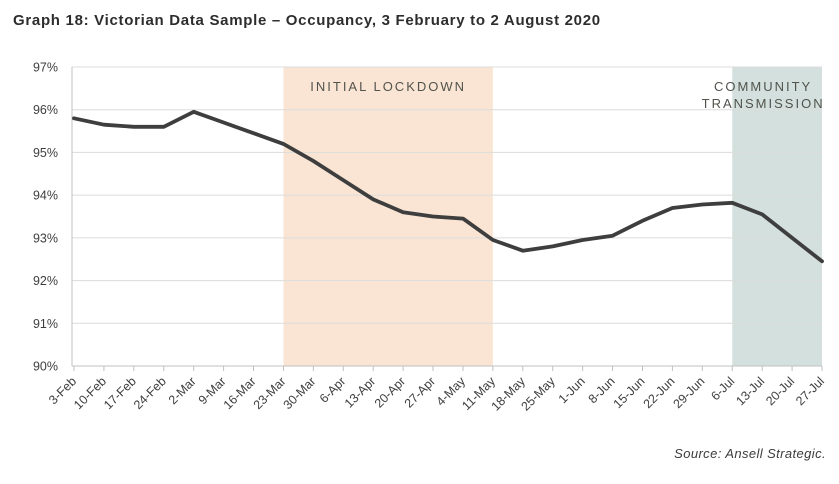 The width and height of the screenshot is (839, 484). What do you see at coordinates (629, 392) in the screenshot?
I see `x-tick-label: 15-Jun` at bounding box center [629, 392].